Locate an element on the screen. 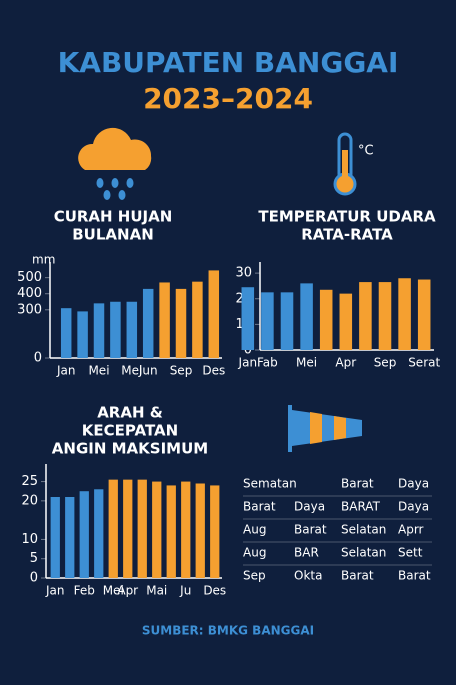  y-tick-label: 300 is located at coordinates (29, 309).